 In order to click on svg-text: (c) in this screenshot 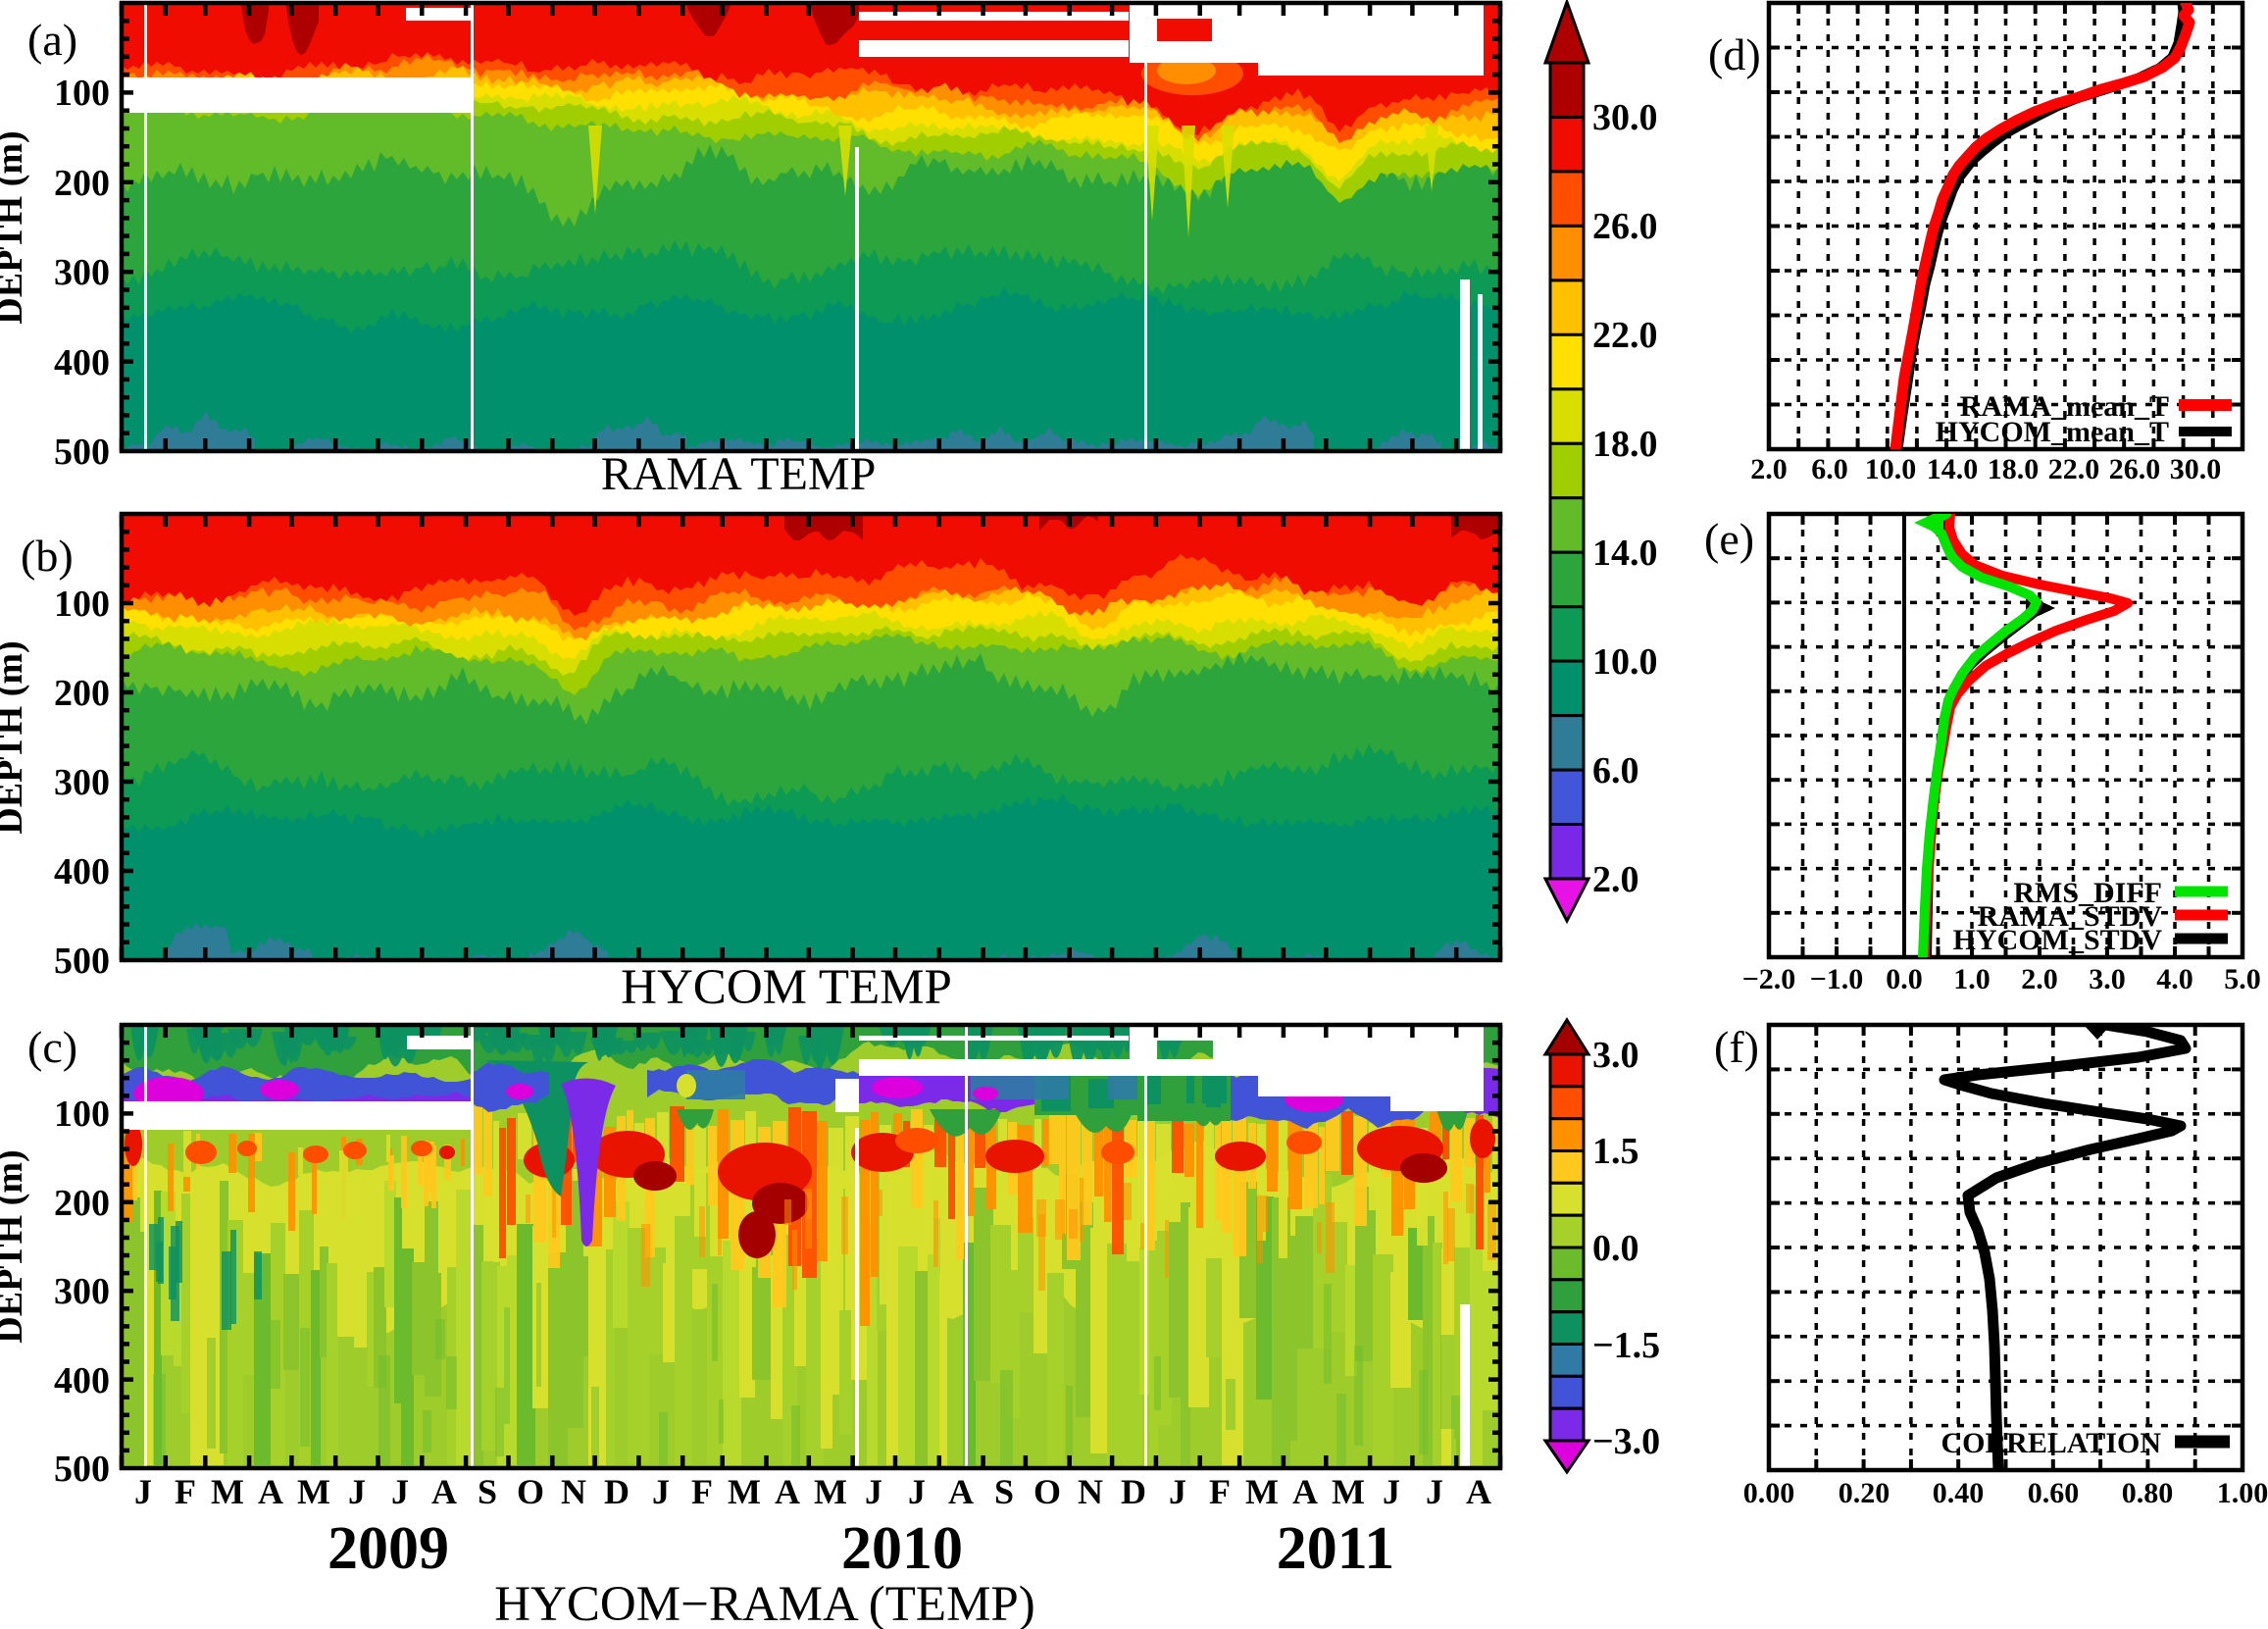, I will do `click(52, 1047)`.